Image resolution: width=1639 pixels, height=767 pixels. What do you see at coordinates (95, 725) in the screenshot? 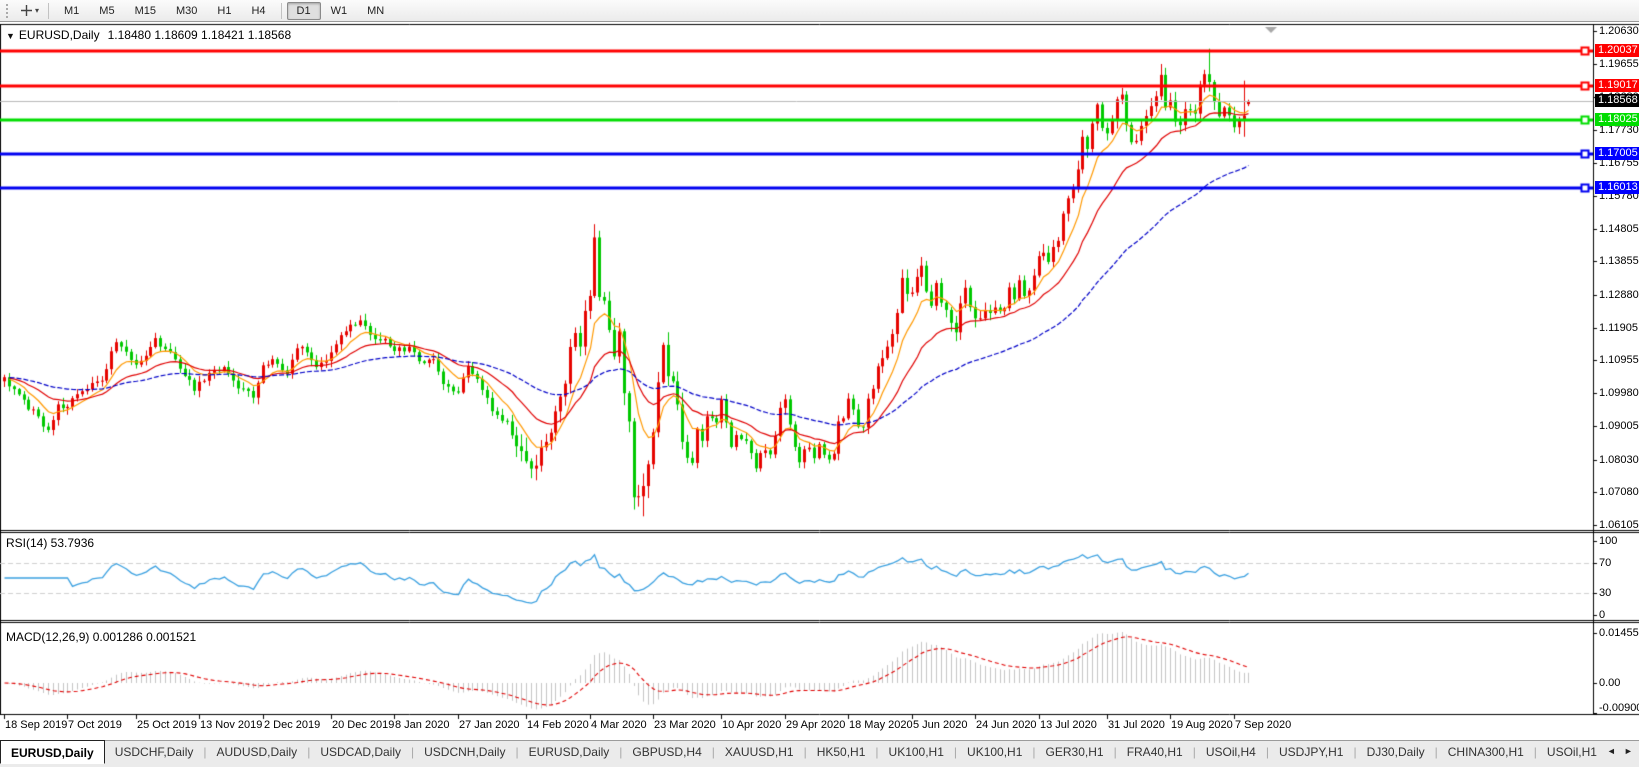
I see `date-axis-label: 7 Oct 2019` at bounding box center [95, 725].